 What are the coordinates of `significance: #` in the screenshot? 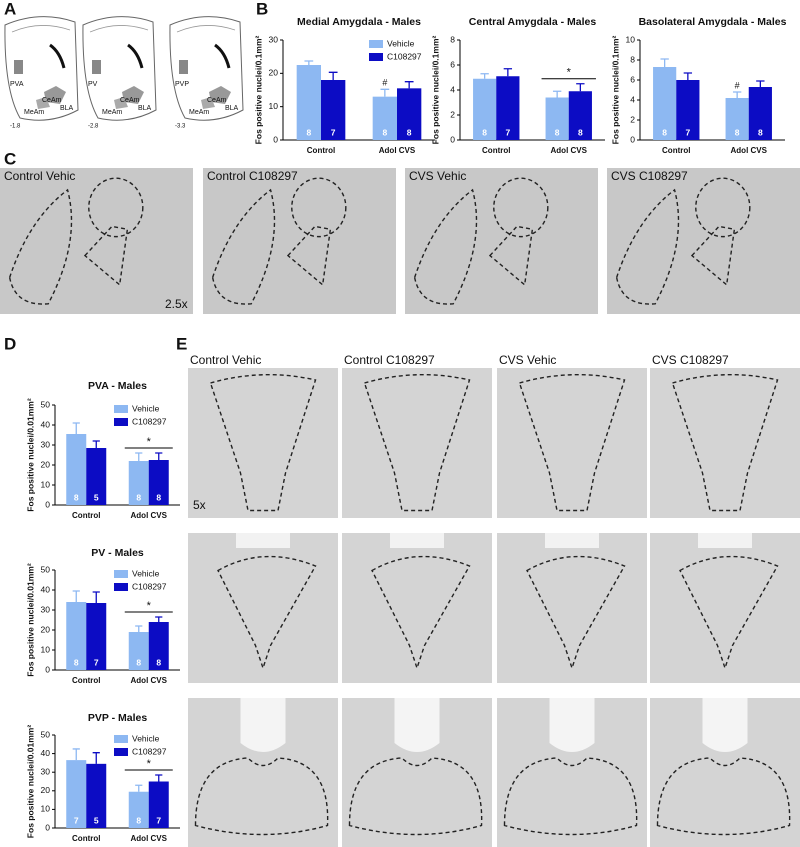 It's located at (737, 85).